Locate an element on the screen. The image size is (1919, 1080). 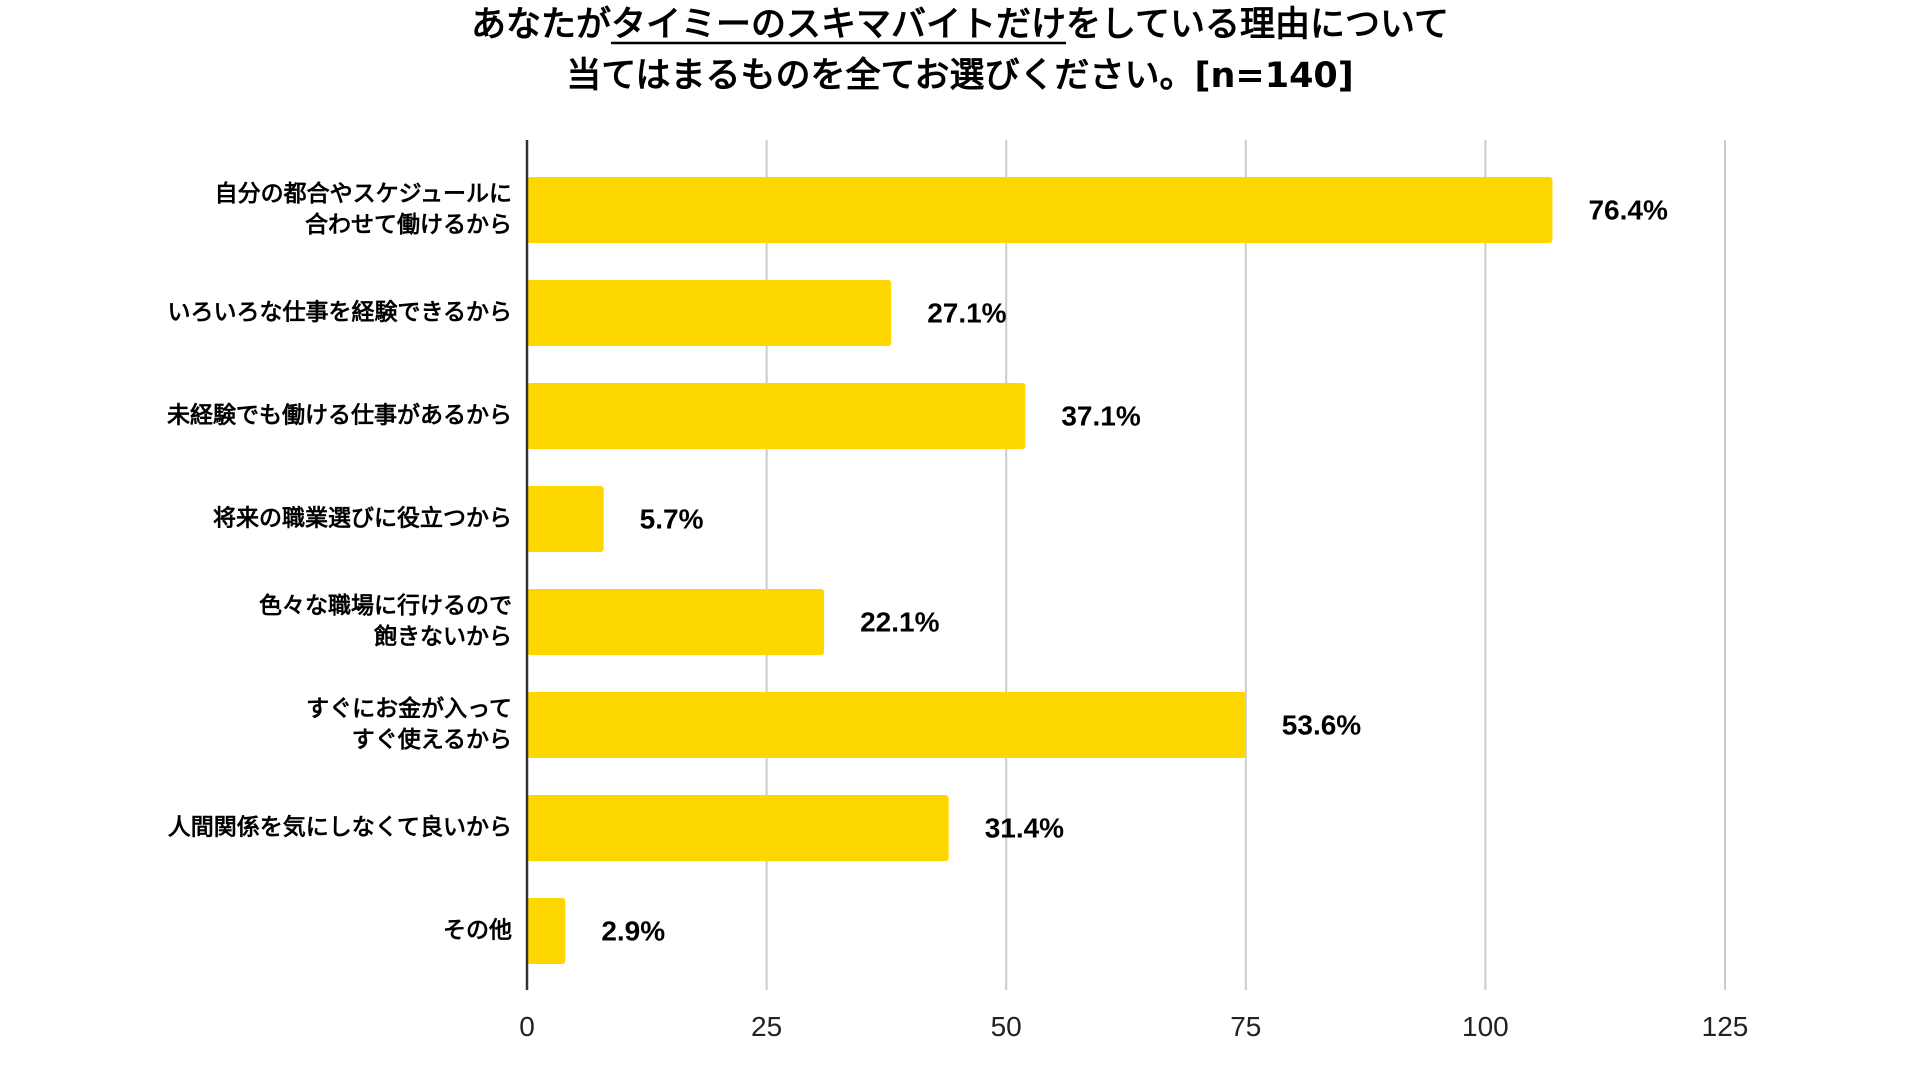
category-label-6-line-1: すぐにお金が入って is located at coordinates (409, 708).